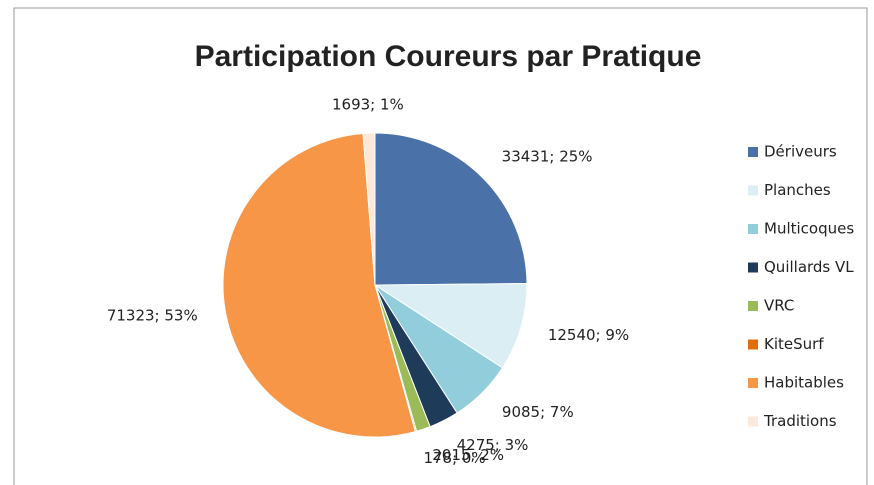 This screenshot has width=874, height=485. I want to click on legend-label: VRC, so click(779, 306).